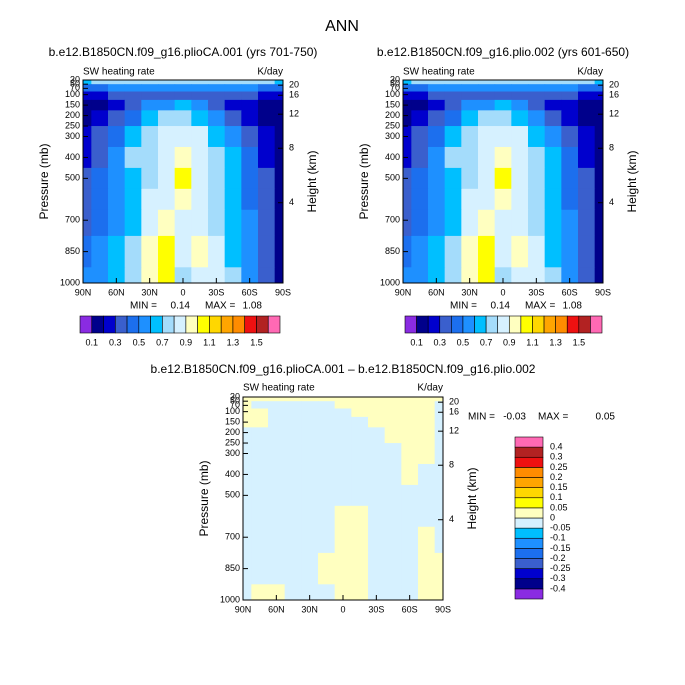  Describe the element at coordinates (92, 342) in the screenshot. I see `colorbar-label: 0.1` at that location.